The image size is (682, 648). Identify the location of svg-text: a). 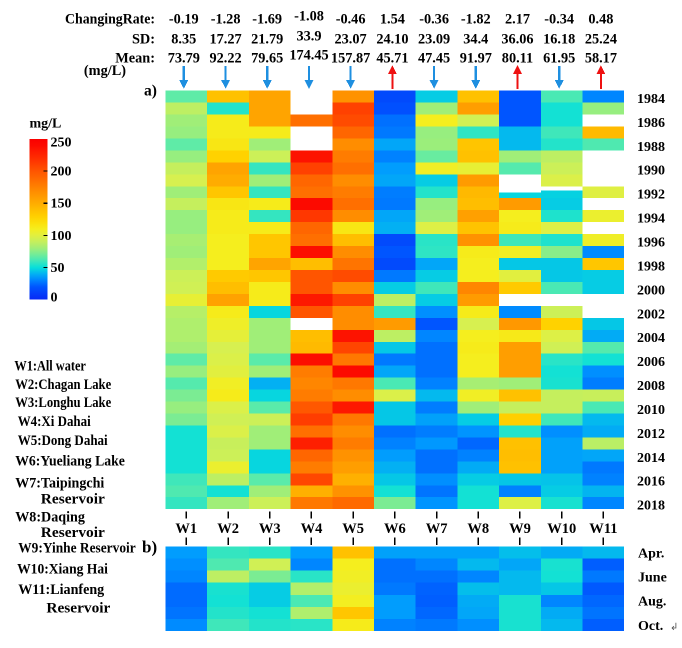
(150, 91).